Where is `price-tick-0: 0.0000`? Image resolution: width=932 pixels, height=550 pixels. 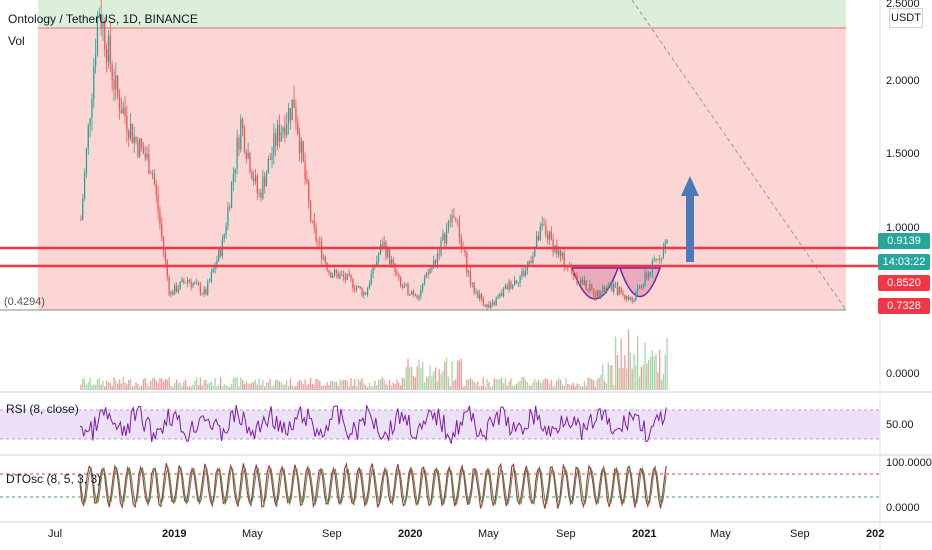
price-tick-0: 0.0000 is located at coordinates (903, 374).